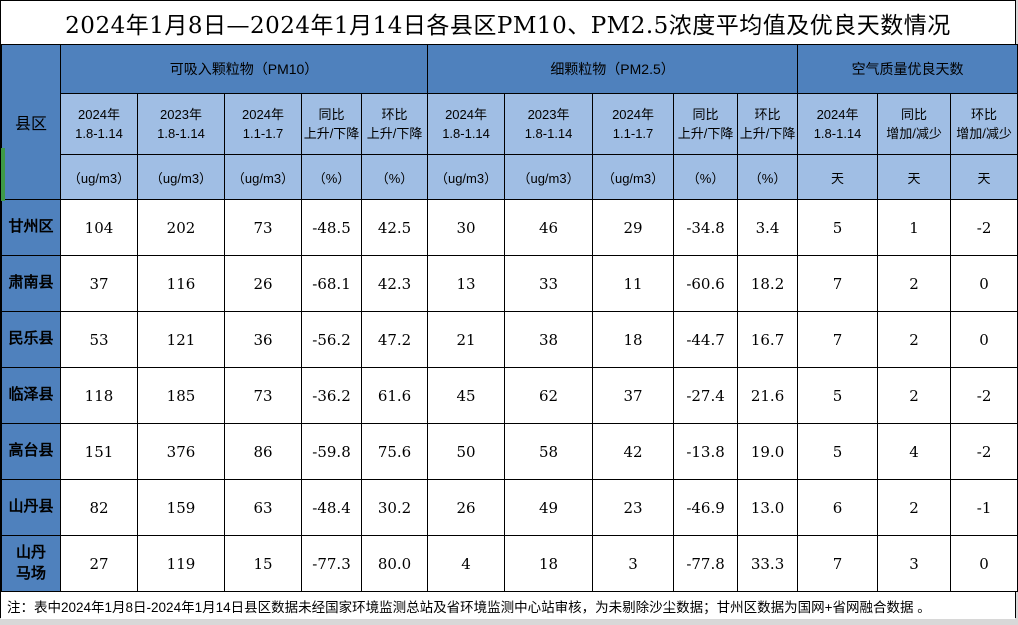  Describe the element at coordinates (331, 283) in the screenshot. I see `data-cell-r1-c3: -68.1` at that location.